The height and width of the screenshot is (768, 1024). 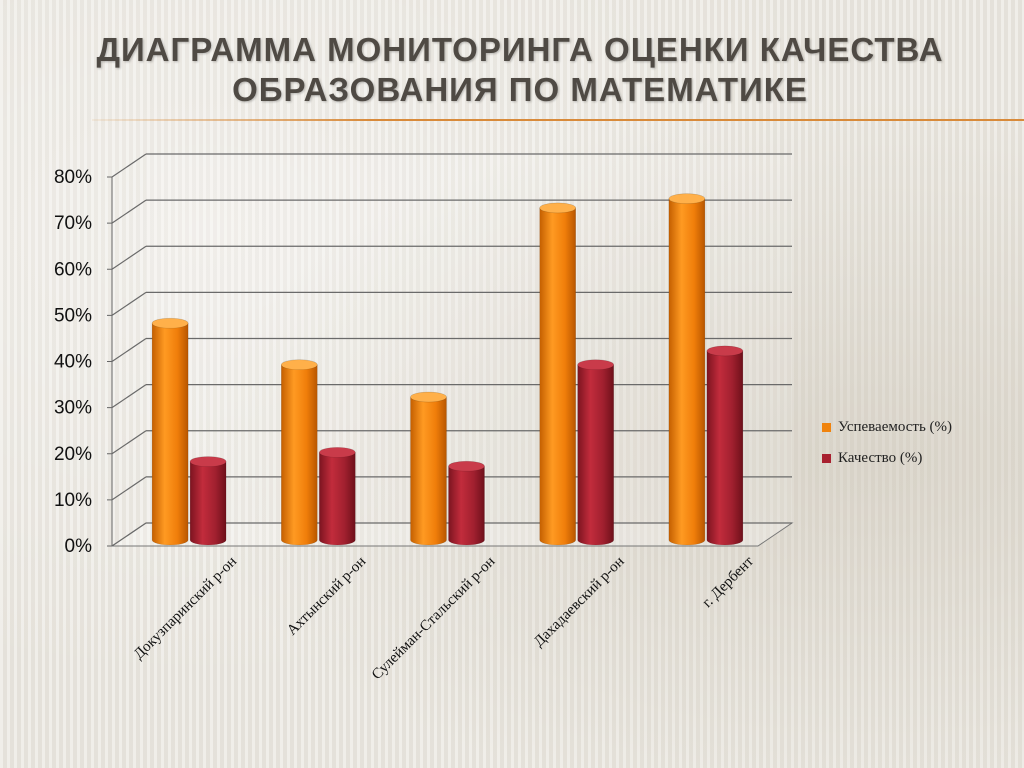 I want to click on y-tick-label: 0%, so click(x=79, y=546).